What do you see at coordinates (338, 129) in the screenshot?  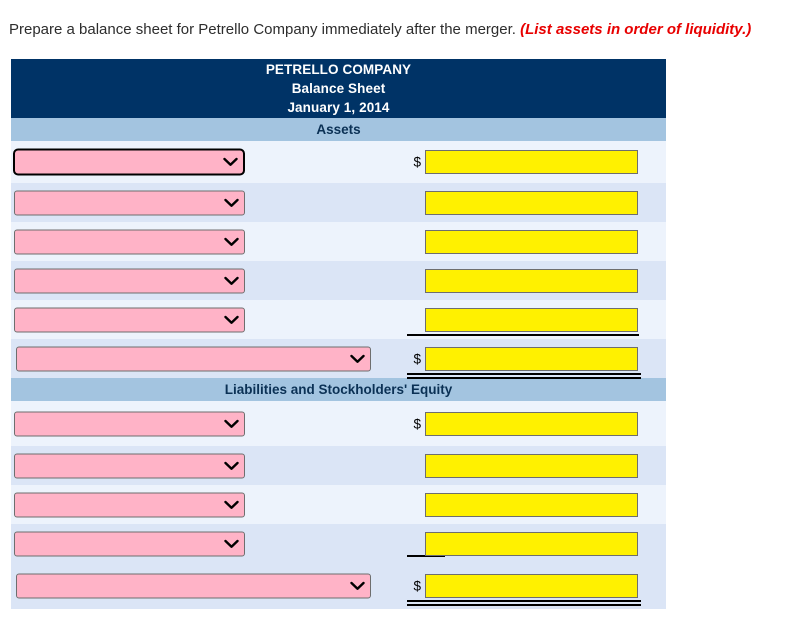 I see `section-header-assets: Assets` at bounding box center [338, 129].